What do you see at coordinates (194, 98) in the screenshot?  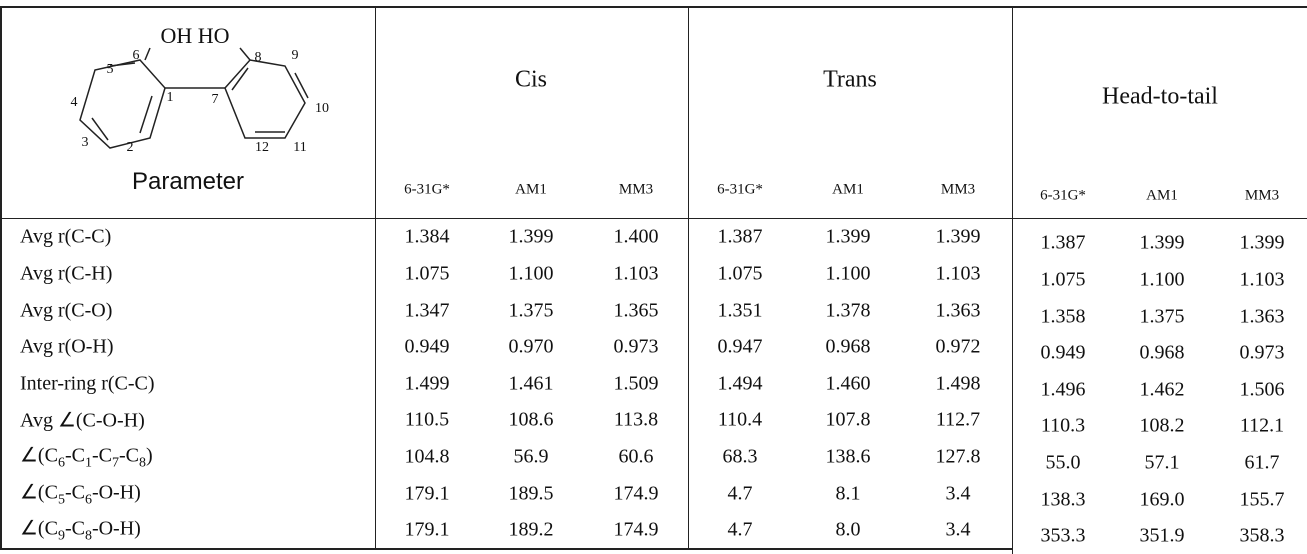 I see `molecule` at bounding box center [194, 98].